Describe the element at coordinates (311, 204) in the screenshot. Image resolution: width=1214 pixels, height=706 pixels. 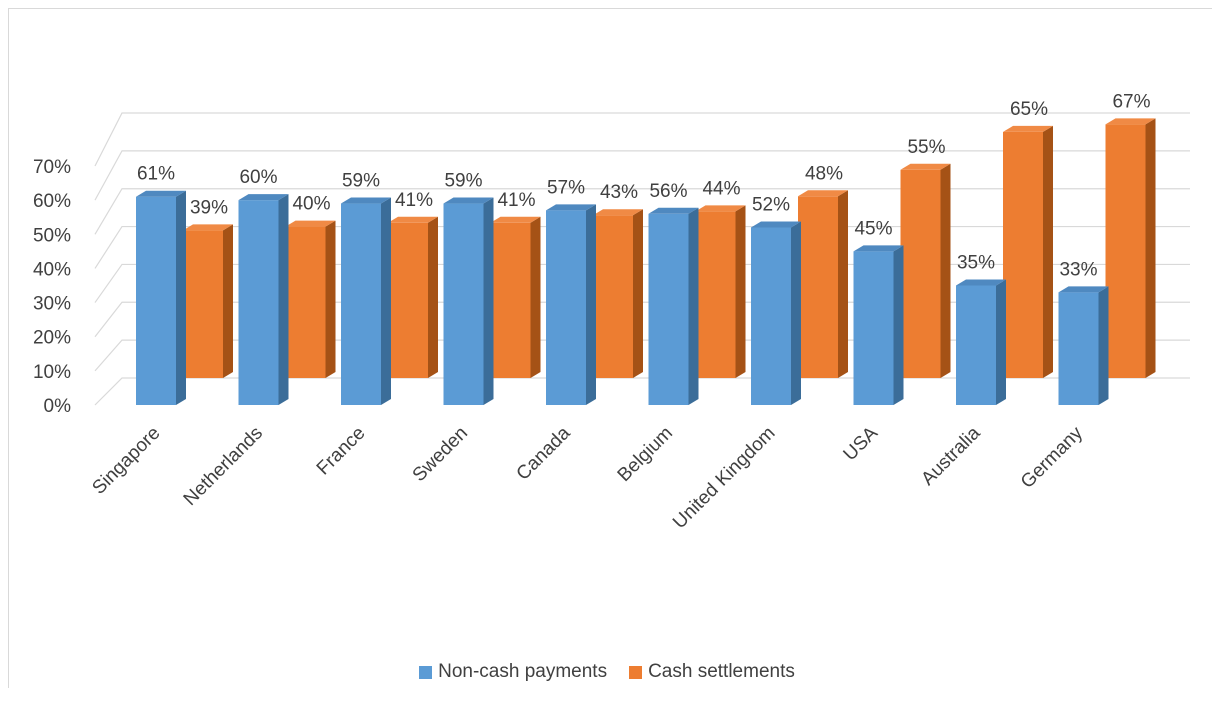
I see `data-label-cash: 40%` at that location.